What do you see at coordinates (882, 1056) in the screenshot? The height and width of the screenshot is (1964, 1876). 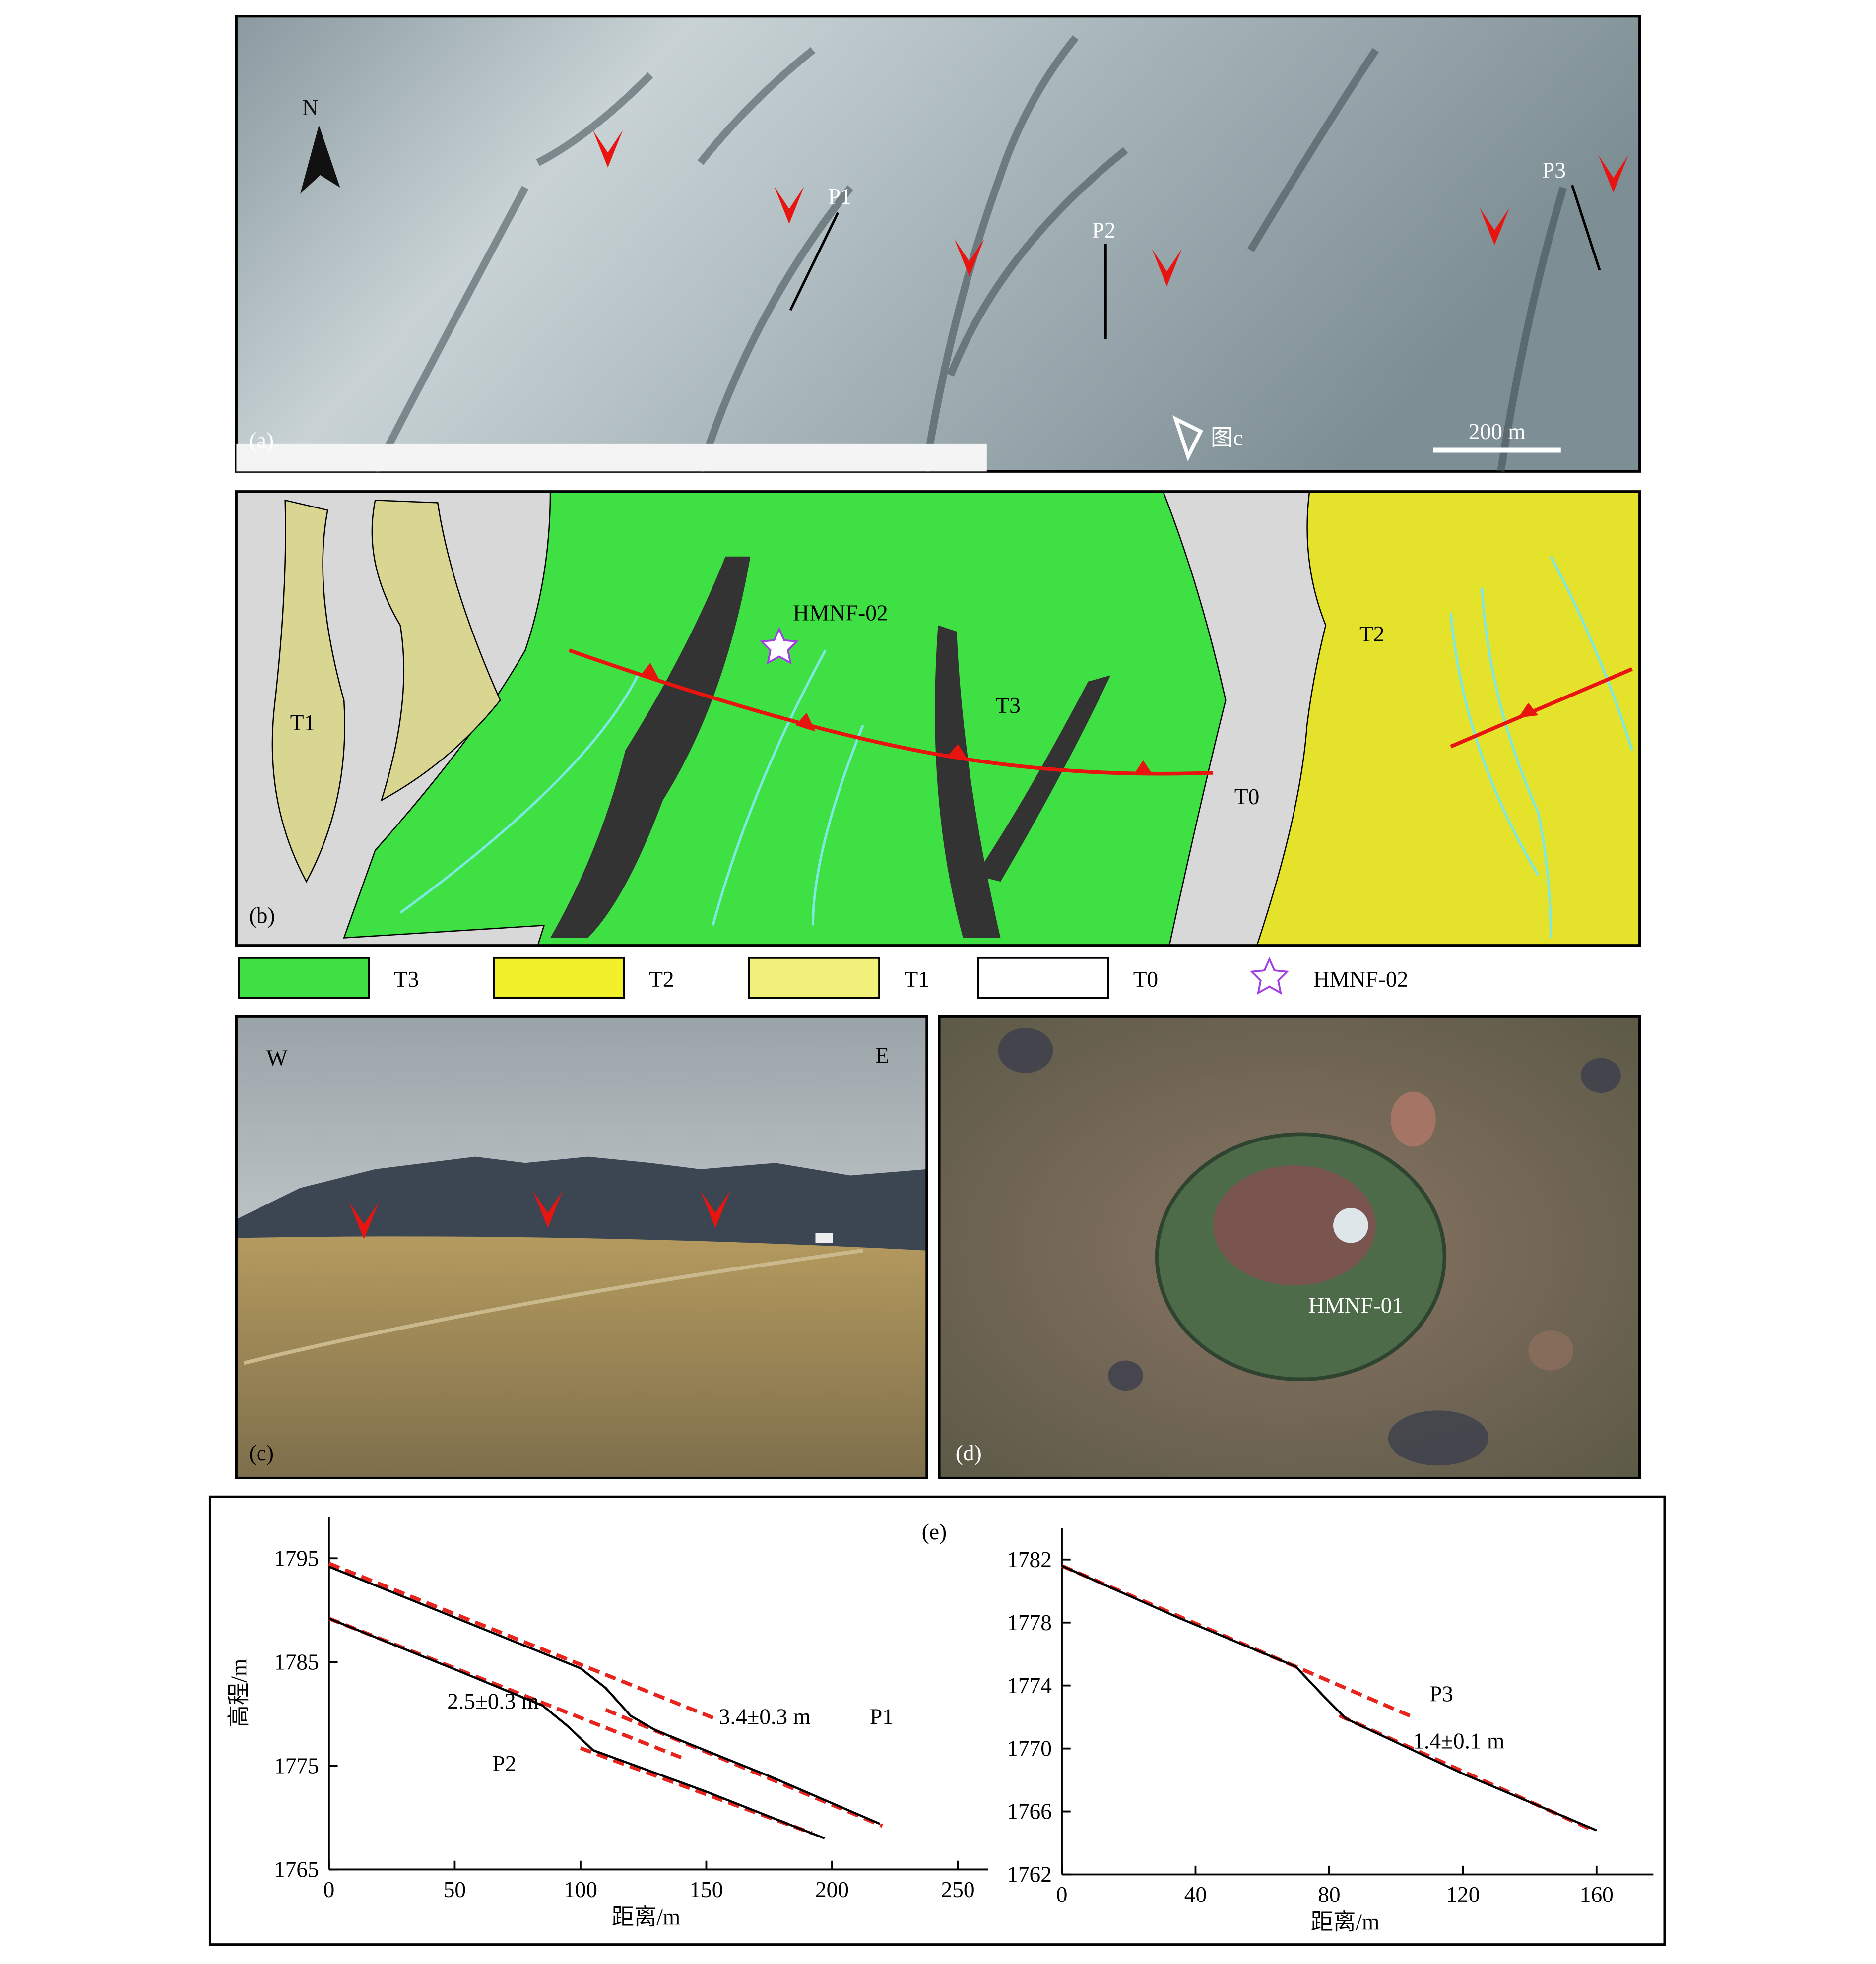 I see `direction-label: E` at bounding box center [882, 1056].